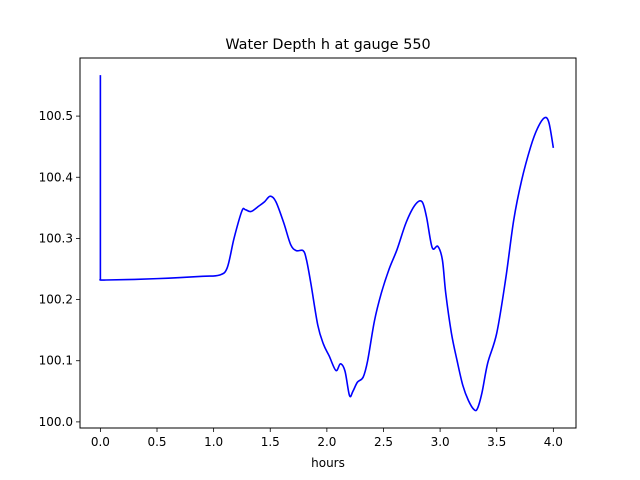 The width and height of the screenshot is (640, 480). I want to click on x-tick-label: 2.0, so click(326, 442).